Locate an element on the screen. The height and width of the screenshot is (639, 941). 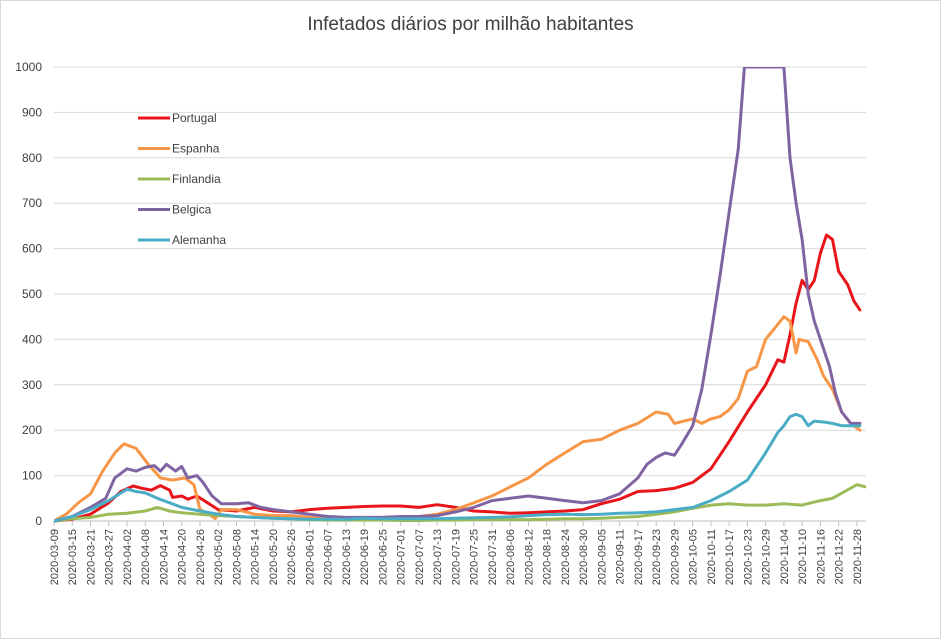
x-tick-label: 2020-04-14 is located at coordinates (164, 557).